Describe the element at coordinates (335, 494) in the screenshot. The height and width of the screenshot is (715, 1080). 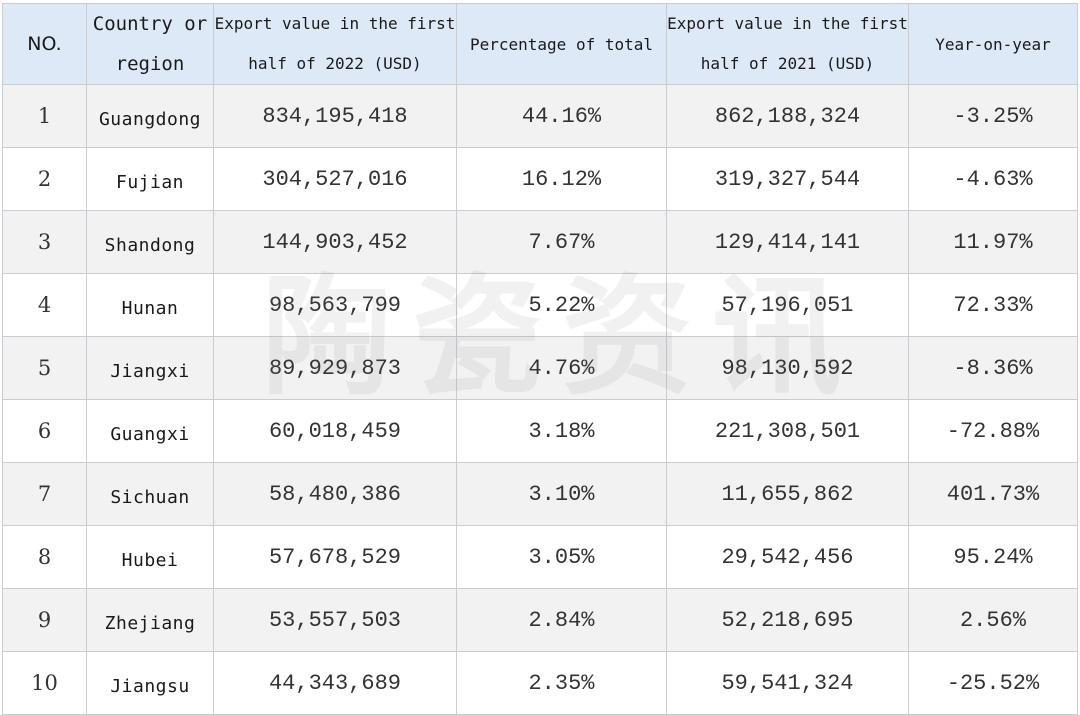
I see `cell-export-2022: 58,480,386` at that location.